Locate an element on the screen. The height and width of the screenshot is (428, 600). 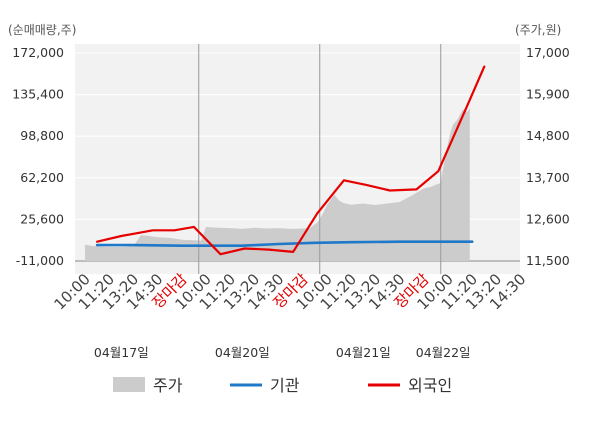
date-label: 04월22일 is located at coordinates (443, 352).